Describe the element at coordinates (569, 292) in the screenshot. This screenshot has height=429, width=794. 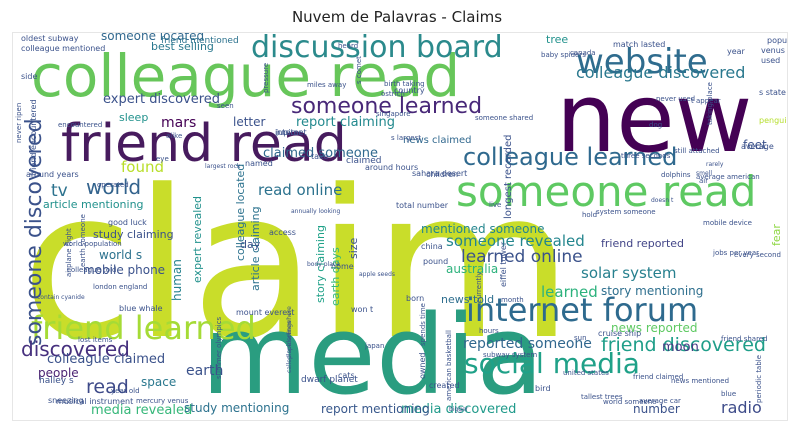
I see `word-learned: learned` at that location.